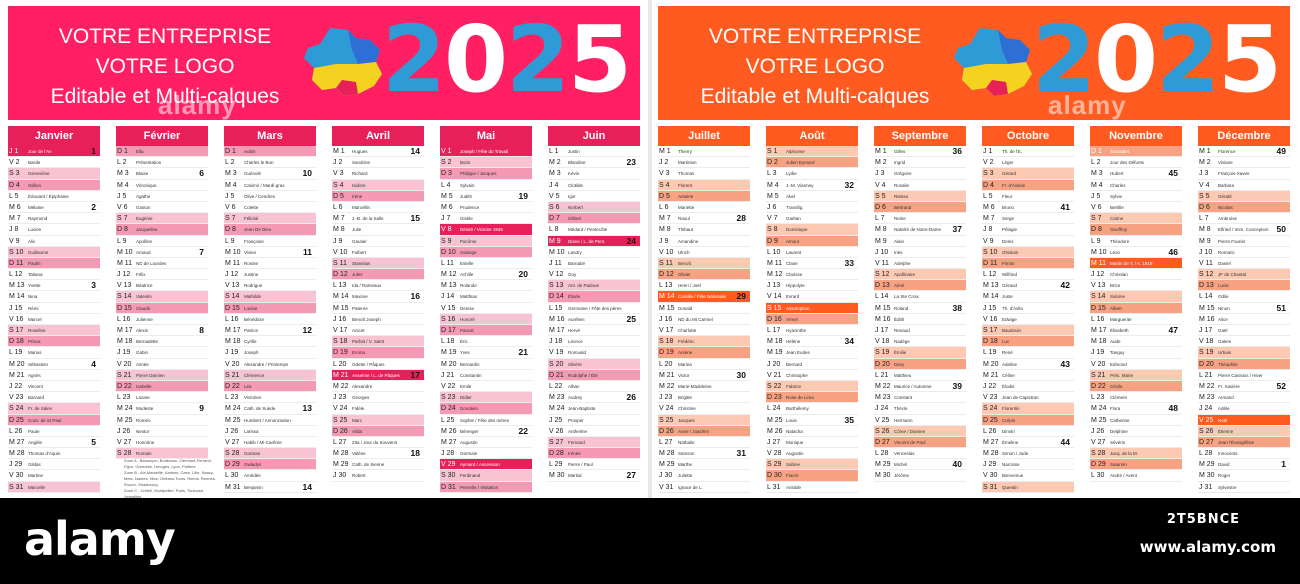 The width and height of the screenshot is (1300, 584). What do you see at coordinates (359, 252) in the screenshot?
I see `saint-name: Fulbert` at bounding box center [359, 252].